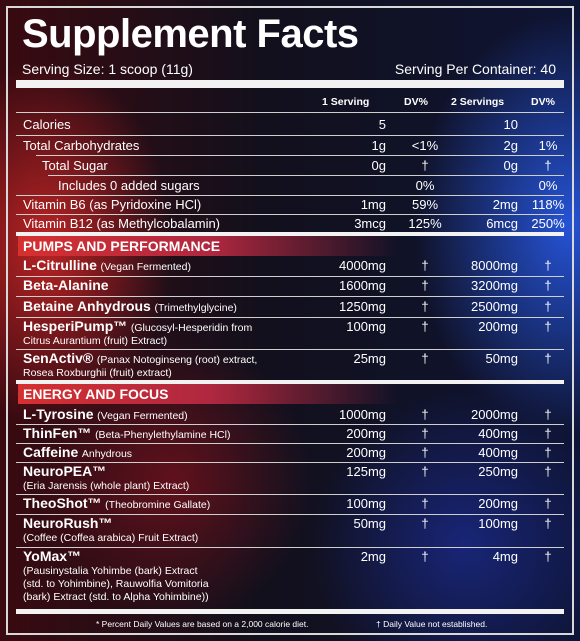 This screenshot has width=580, height=641. I want to click on ingredient-desc-line3: (std. to Yohimbine), Rauwolfia Vomitoria, so click(116, 584).